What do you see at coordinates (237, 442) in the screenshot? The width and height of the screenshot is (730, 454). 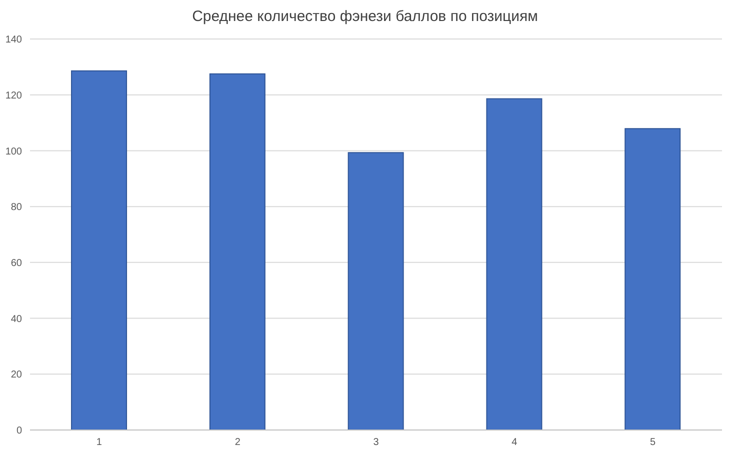 I see `x-tick-label: 2` at bounding box center [237, 442].